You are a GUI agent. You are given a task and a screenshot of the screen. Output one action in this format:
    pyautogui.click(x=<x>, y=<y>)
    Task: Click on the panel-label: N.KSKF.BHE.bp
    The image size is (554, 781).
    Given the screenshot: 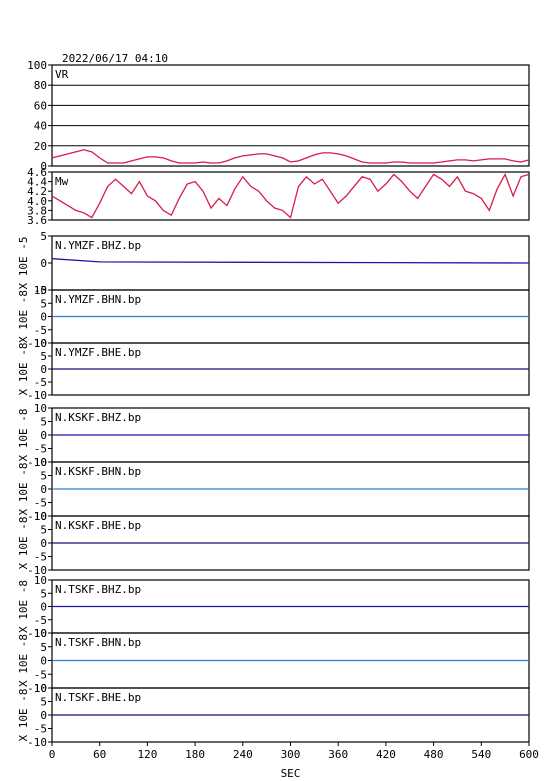 What is the action you would take?
    pyautogui.click(x=98, y=525)
    